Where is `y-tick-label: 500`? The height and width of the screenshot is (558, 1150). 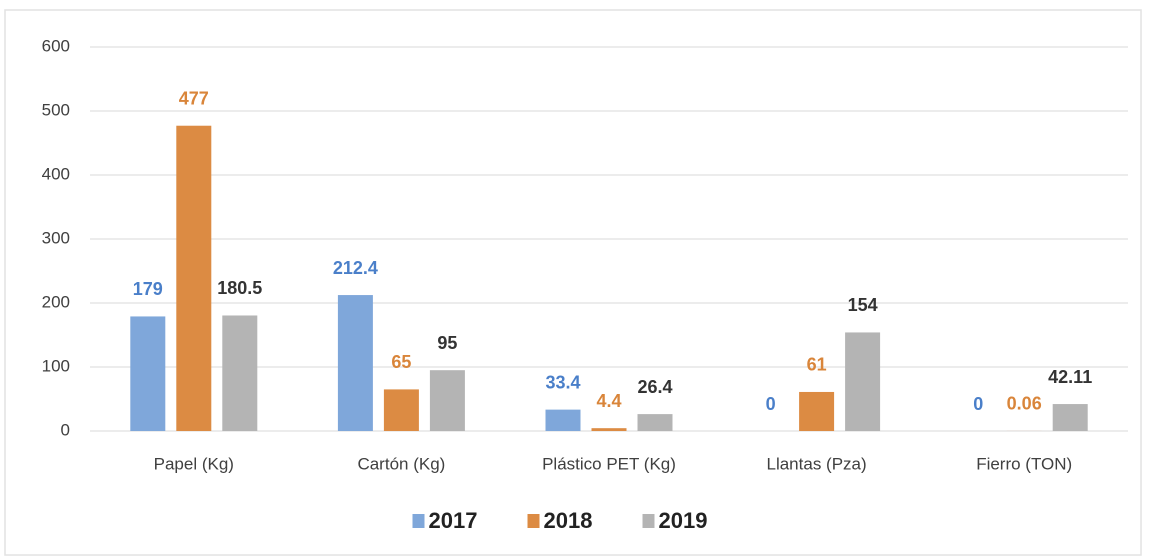 y-tick-label: 500 is located at coordinates (56, 109).